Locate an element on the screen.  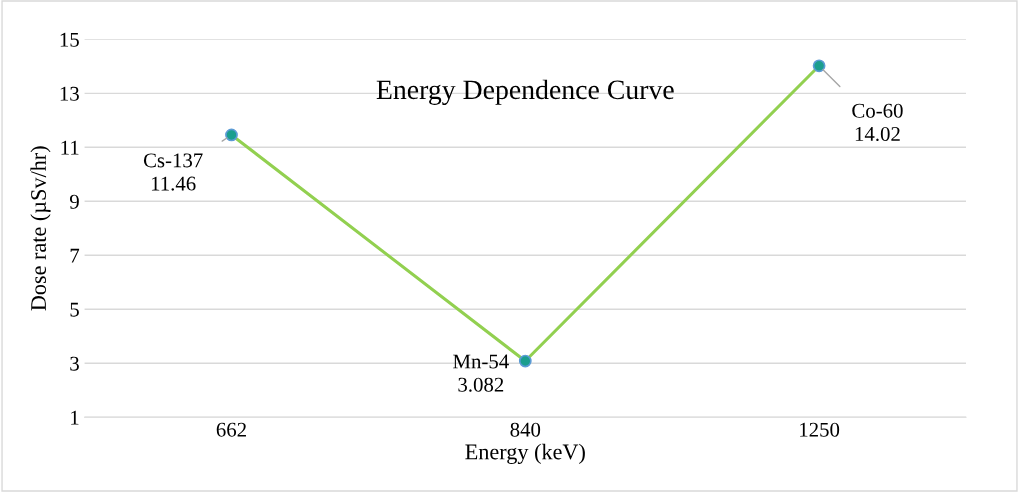
y-tick-label: 9 is located at coordinates (74, 201).